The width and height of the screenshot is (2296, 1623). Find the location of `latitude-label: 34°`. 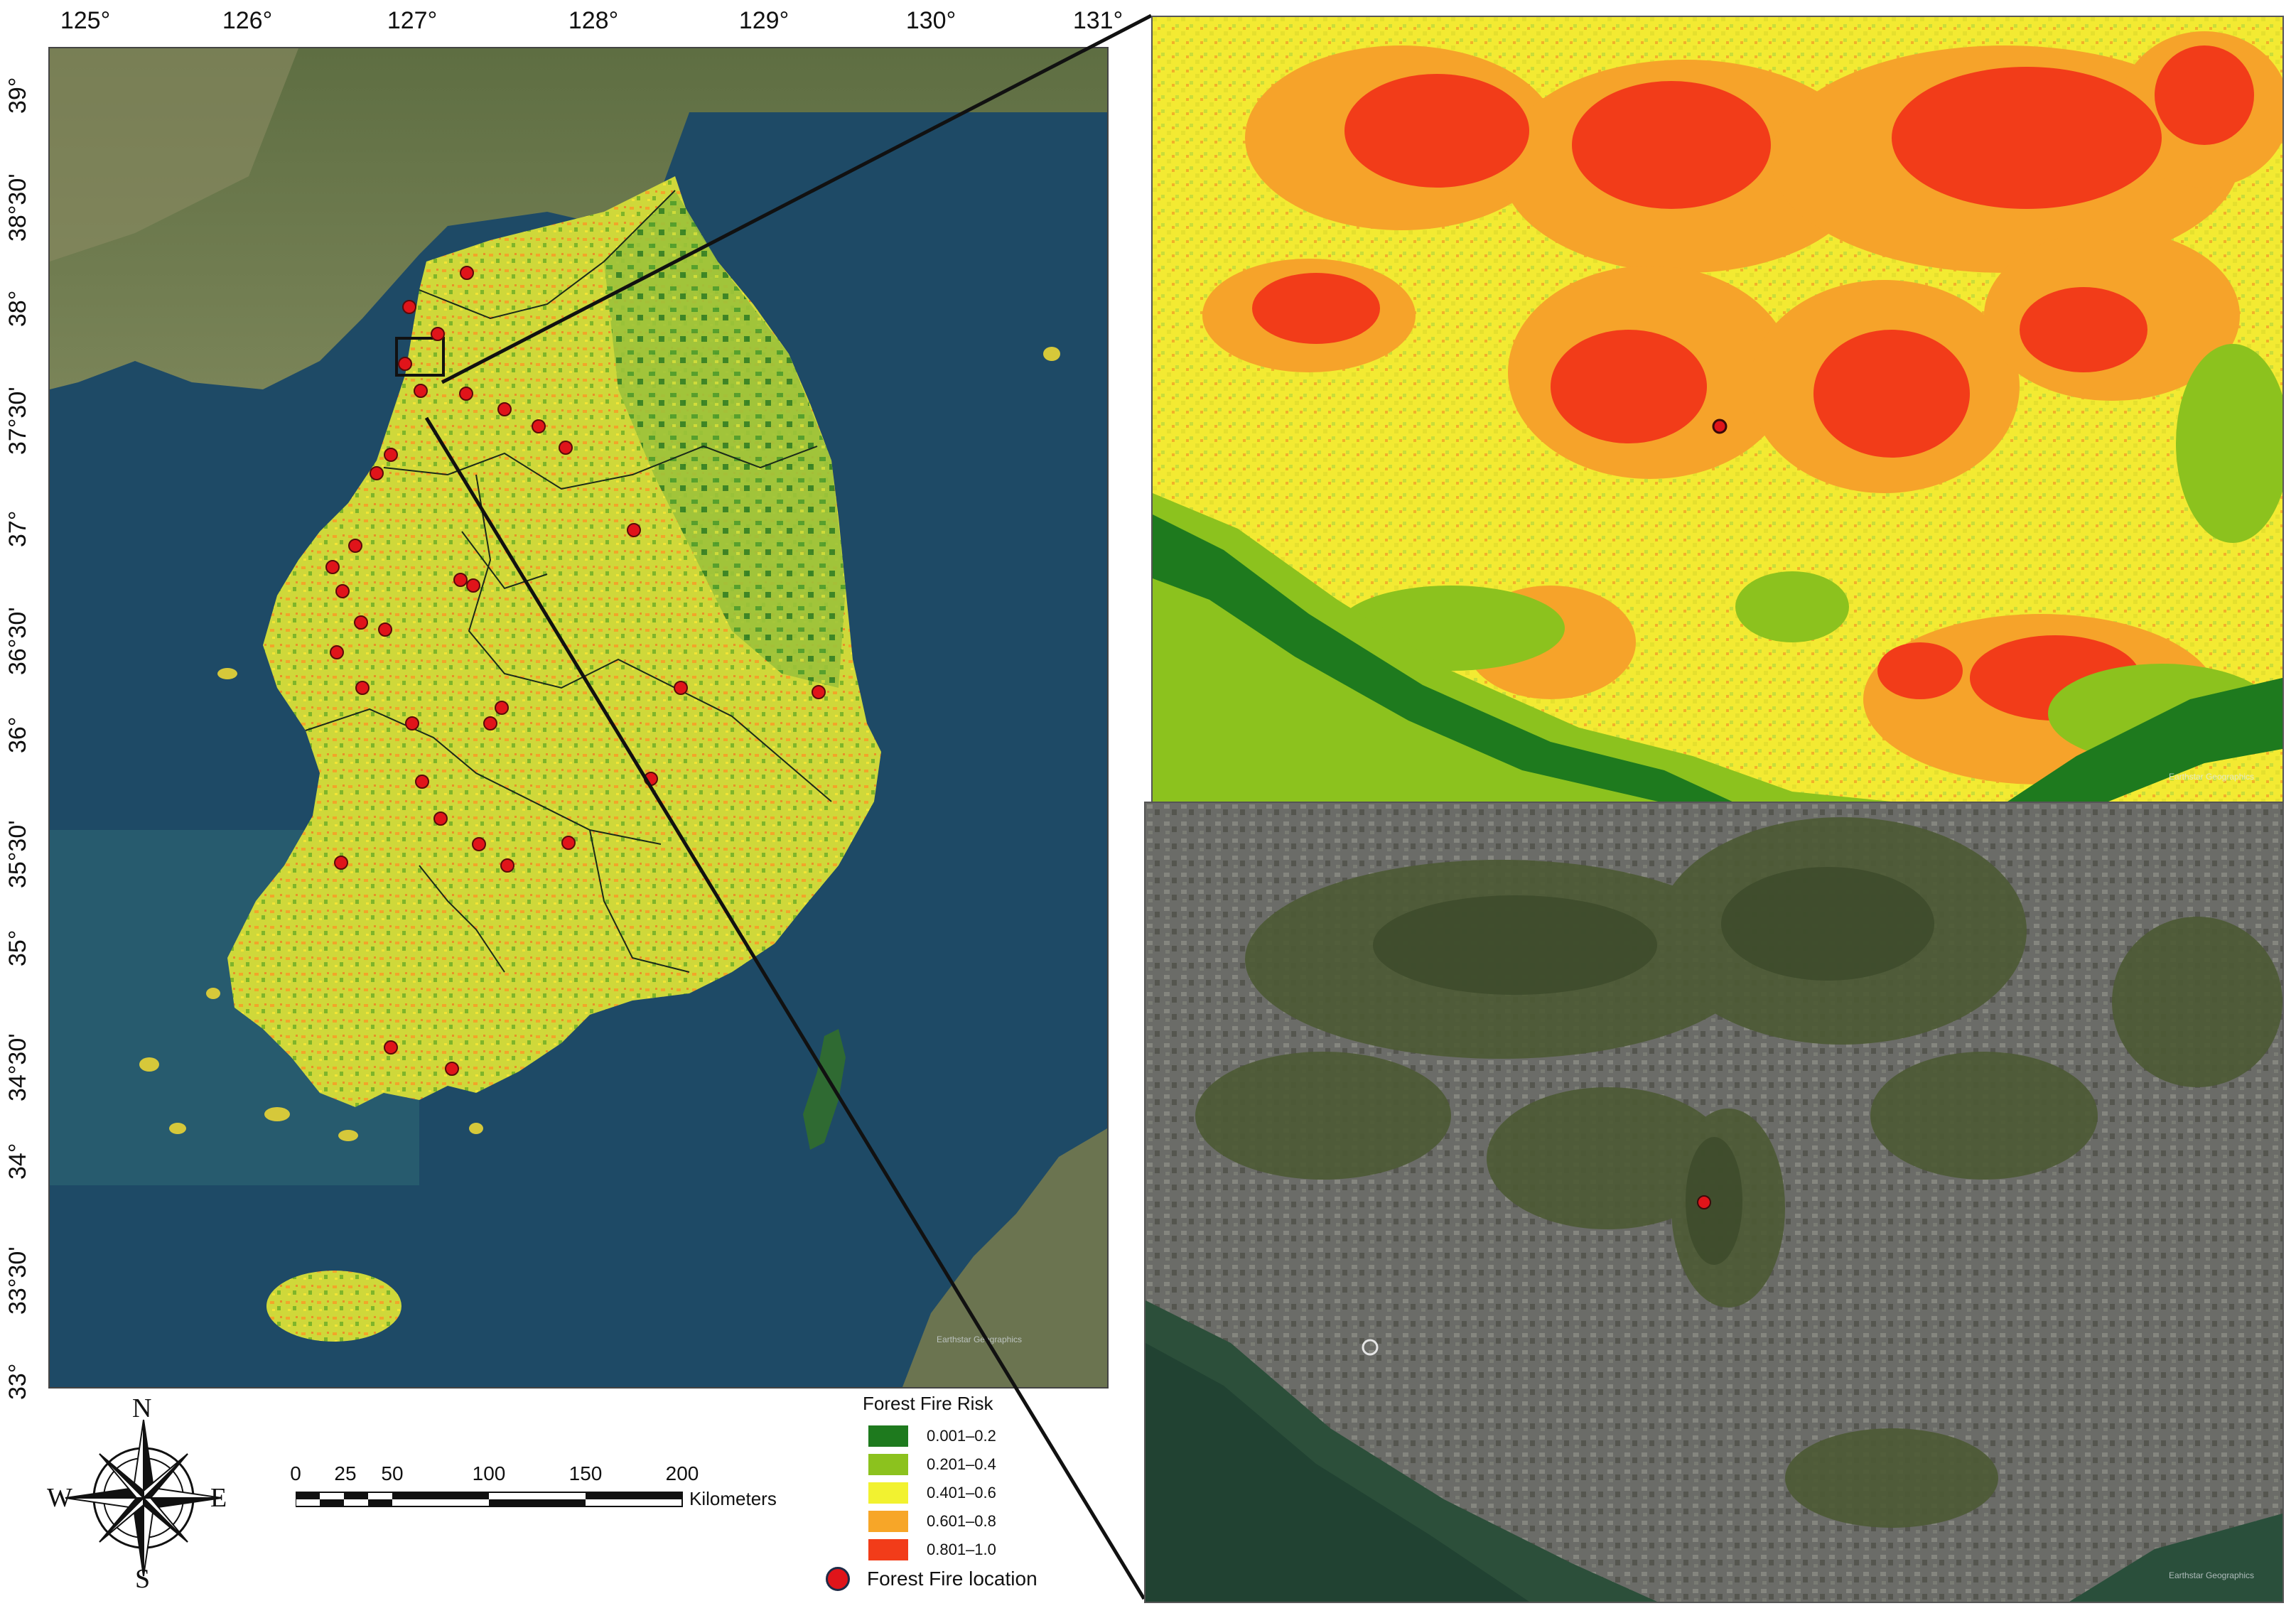

latitude-label: 34° is located at coordinates (17, 1161).